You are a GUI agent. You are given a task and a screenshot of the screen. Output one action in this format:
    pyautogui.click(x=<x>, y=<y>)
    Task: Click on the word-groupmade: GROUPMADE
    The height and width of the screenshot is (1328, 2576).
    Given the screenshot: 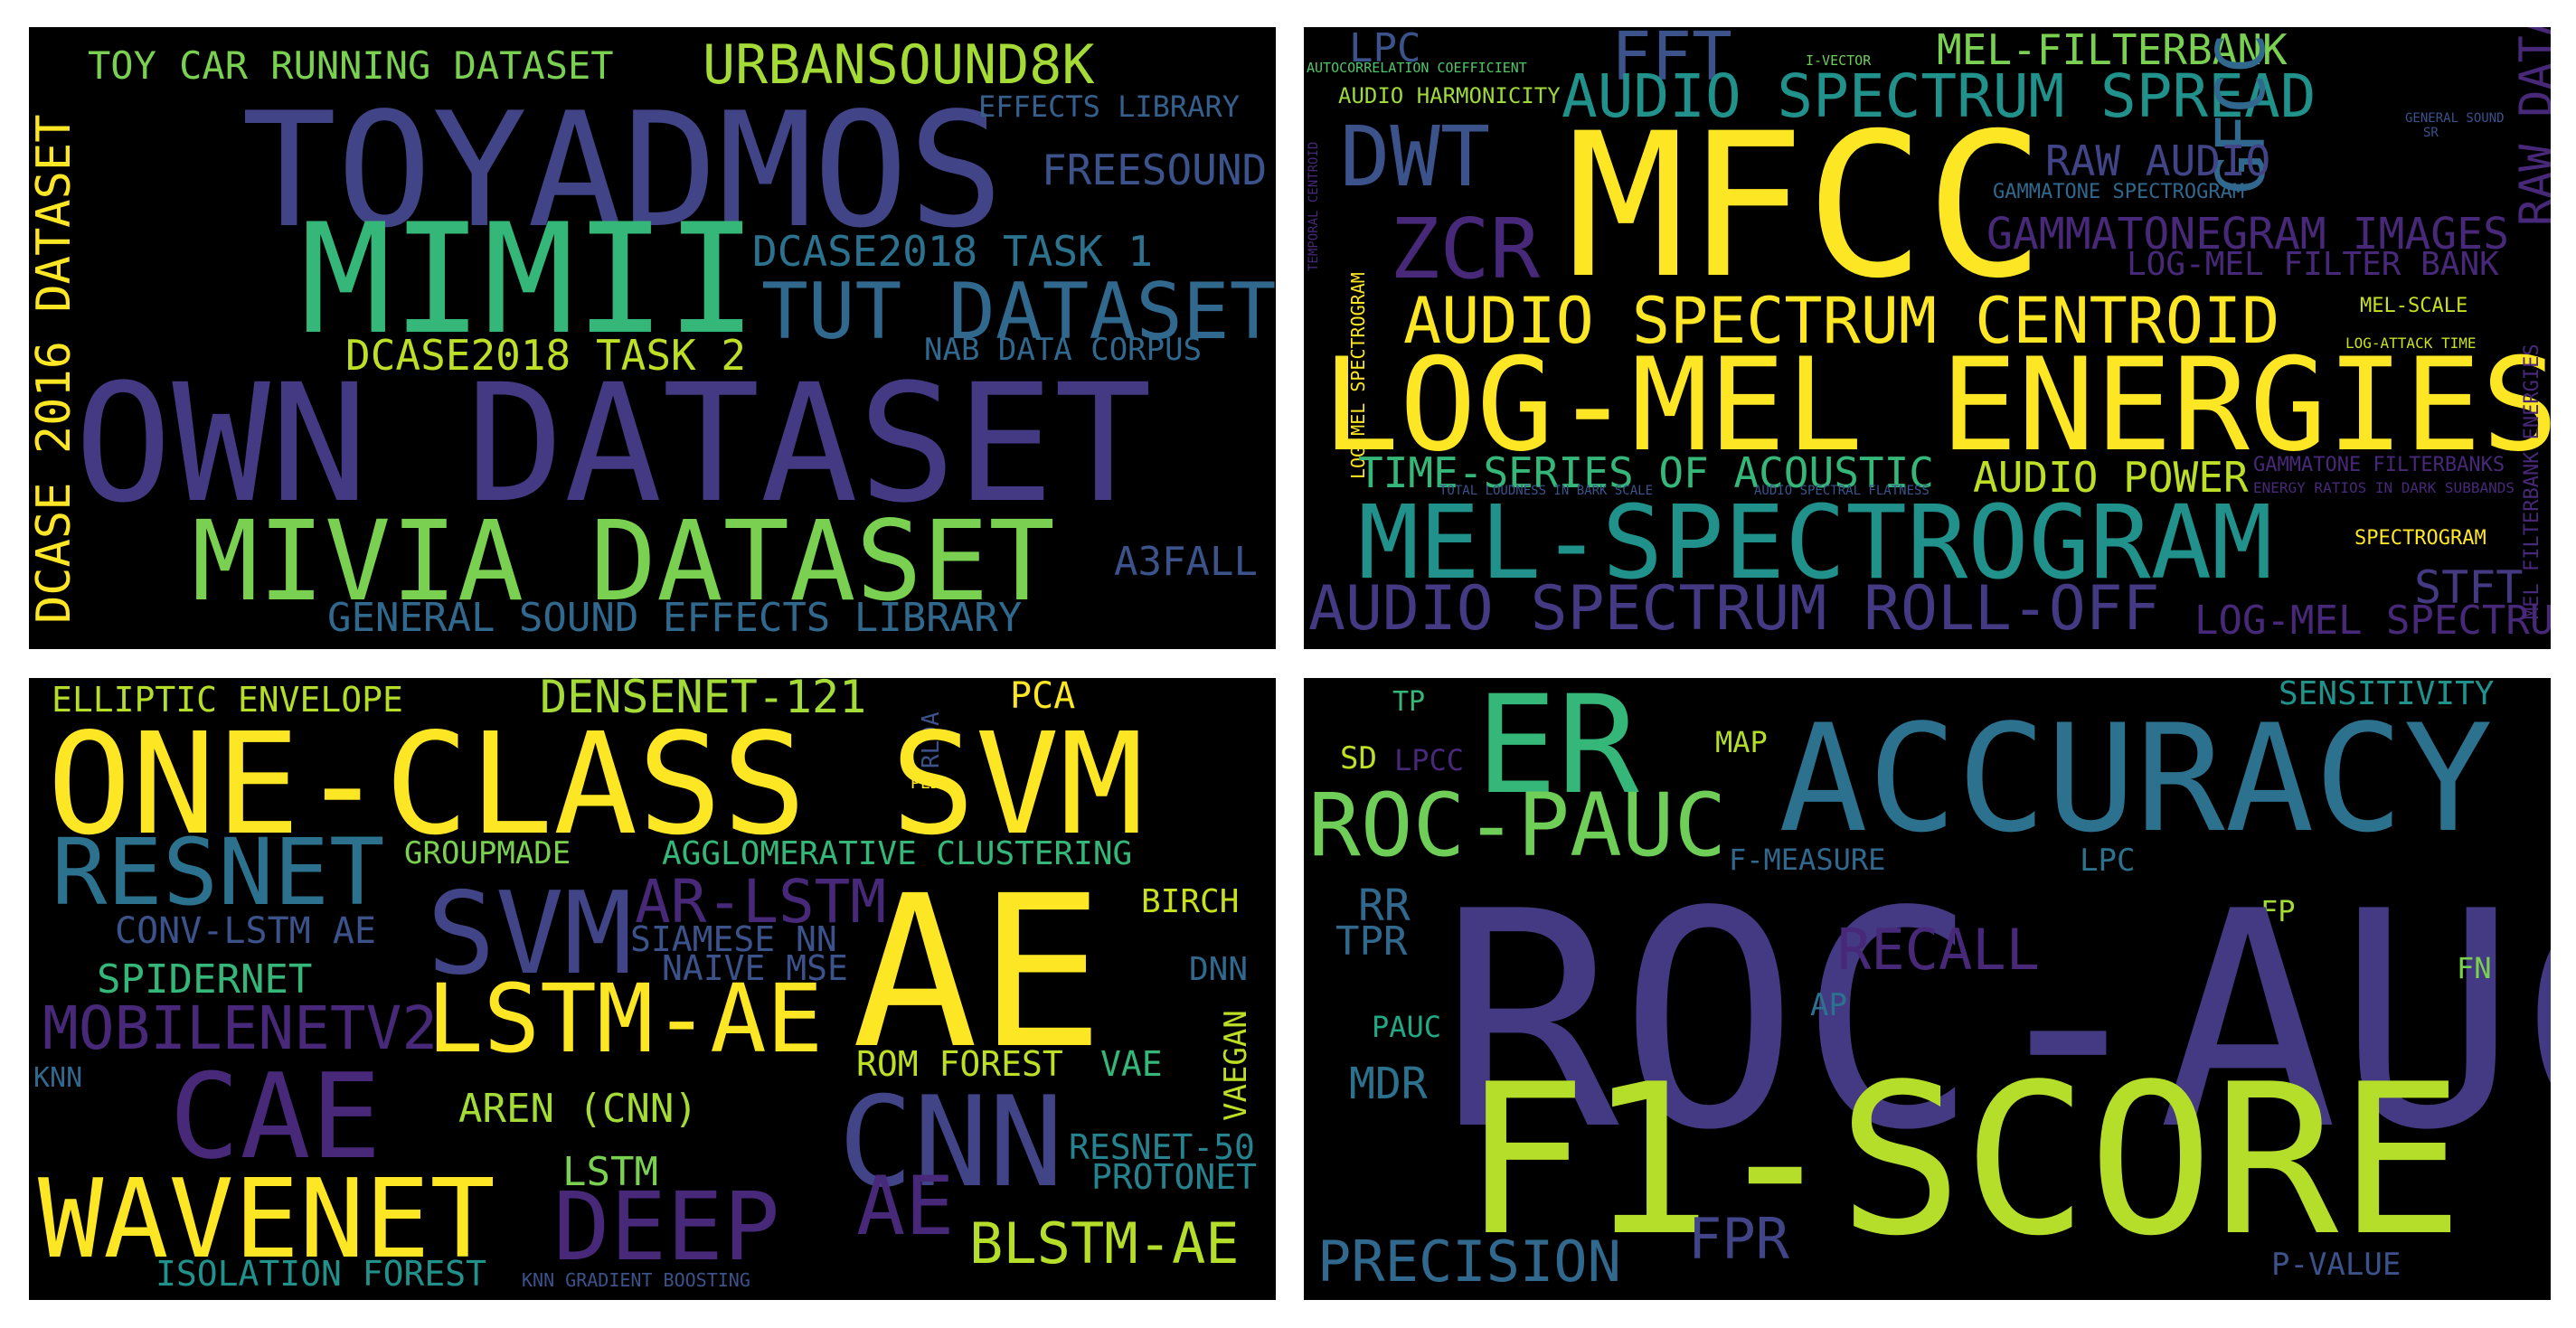 What is the action you would take?
    pyautogui.click(x=487, y=853)
    